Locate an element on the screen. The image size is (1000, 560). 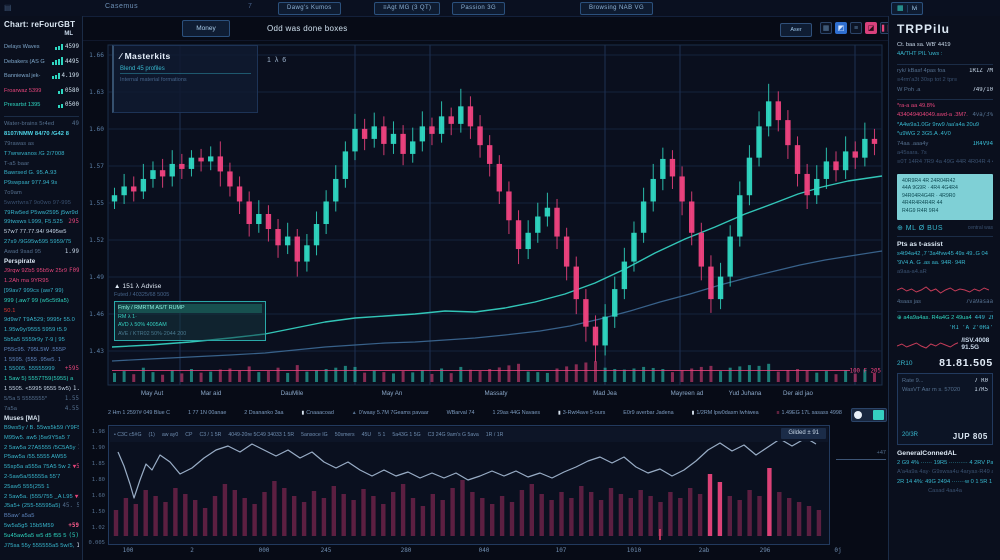
quote-row: Banniewal jek- 4.199 is located at coordinates (41, 76).